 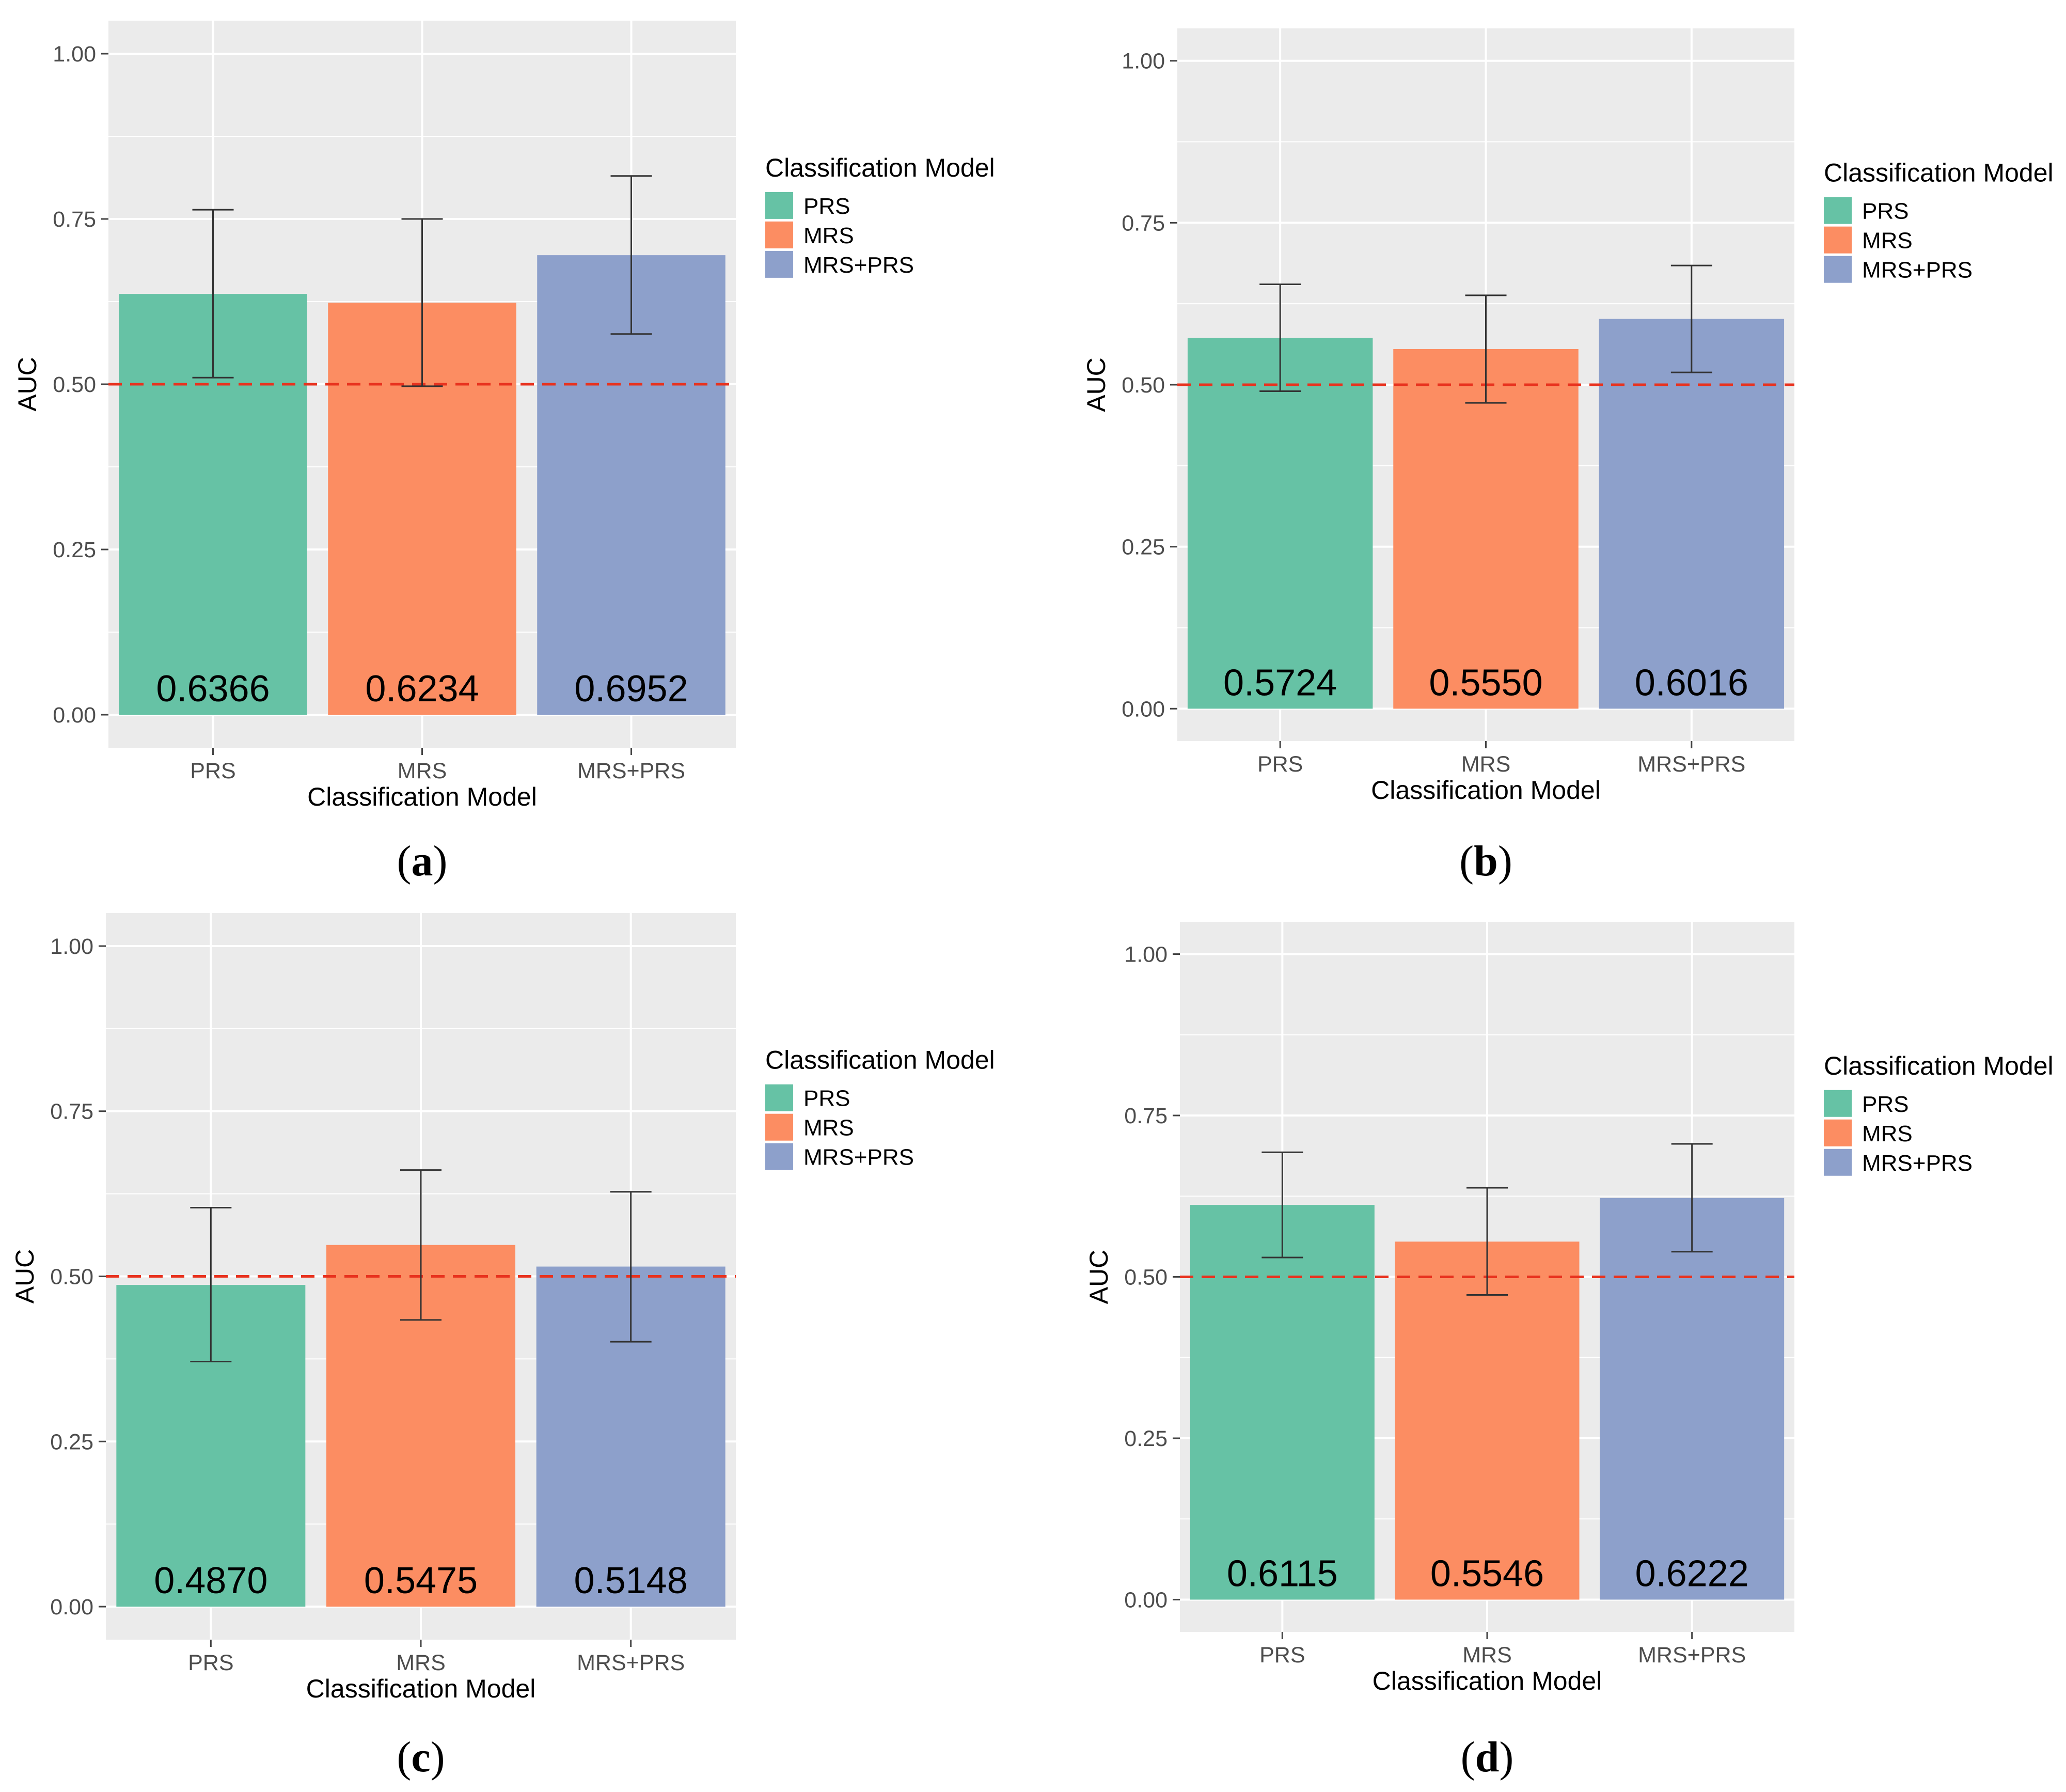 I want to click on bar-mrs-plus-prs, so click(x=1692, y=1399).